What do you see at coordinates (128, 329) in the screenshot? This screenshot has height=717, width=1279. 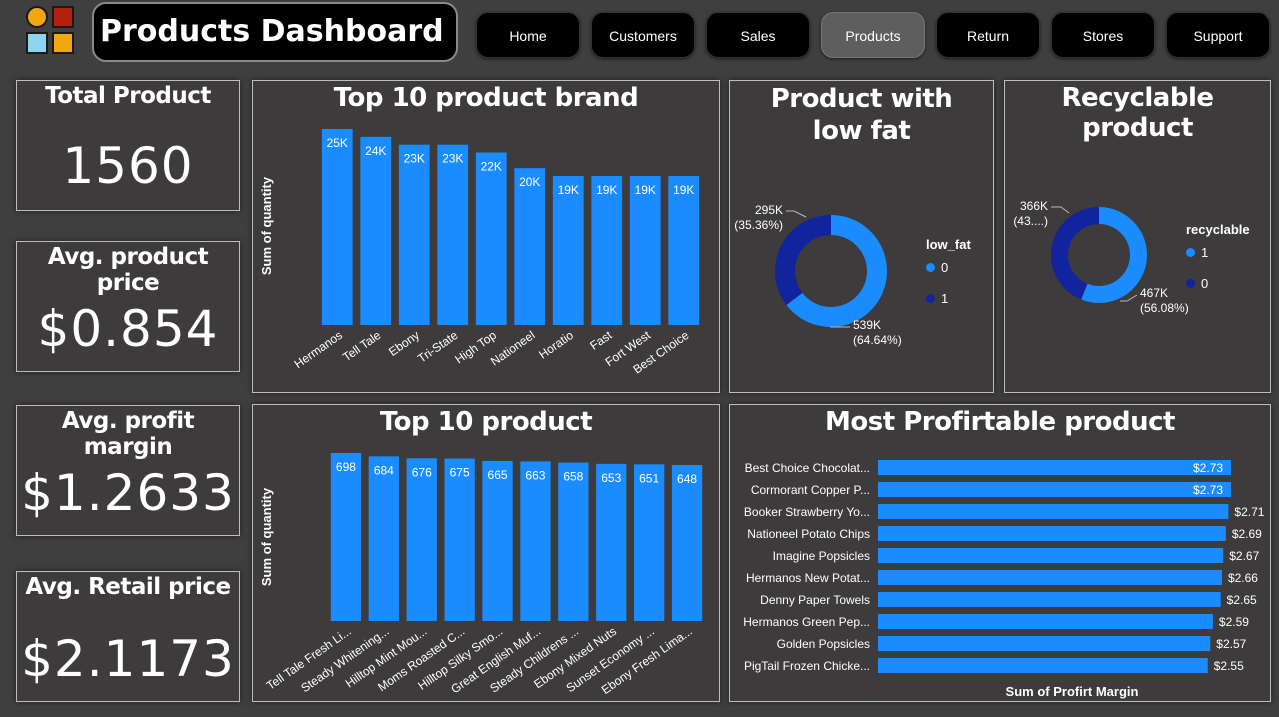 I see `kpi-value: $0.854` at bounding box center [128, 329].